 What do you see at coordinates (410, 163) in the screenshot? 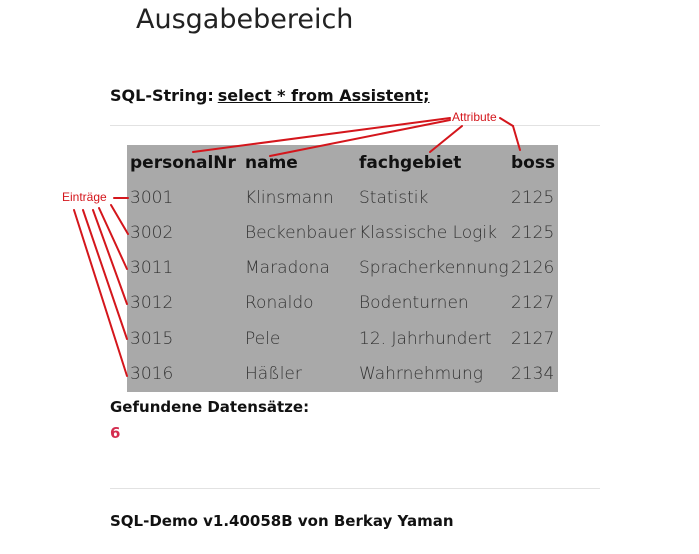
I see `table-header-fachgebiet: fachgebiet` at bounding box center [410, 163].